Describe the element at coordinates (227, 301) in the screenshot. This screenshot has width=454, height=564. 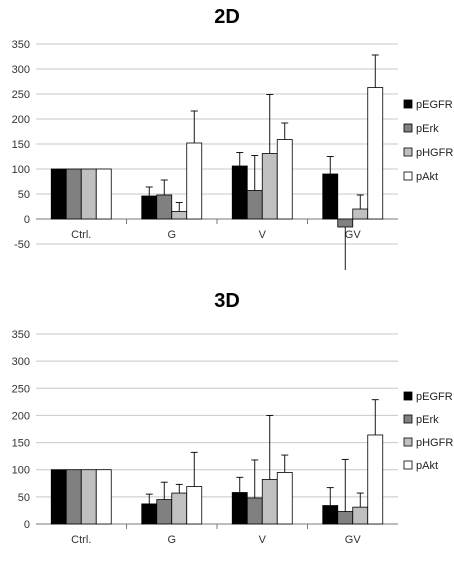
I see `chart-3d-title: 3D` at that location.